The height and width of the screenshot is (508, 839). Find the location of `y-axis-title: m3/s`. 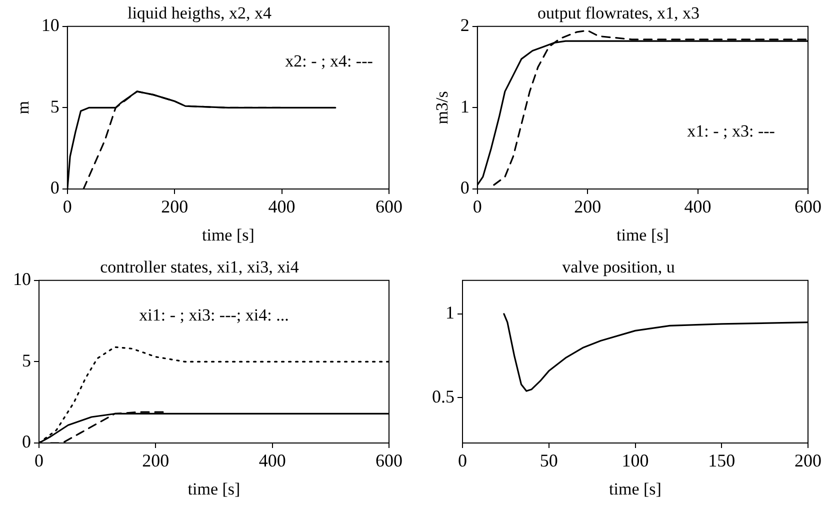

y-axis-title: m3/s is located at coordinates (442, 107).